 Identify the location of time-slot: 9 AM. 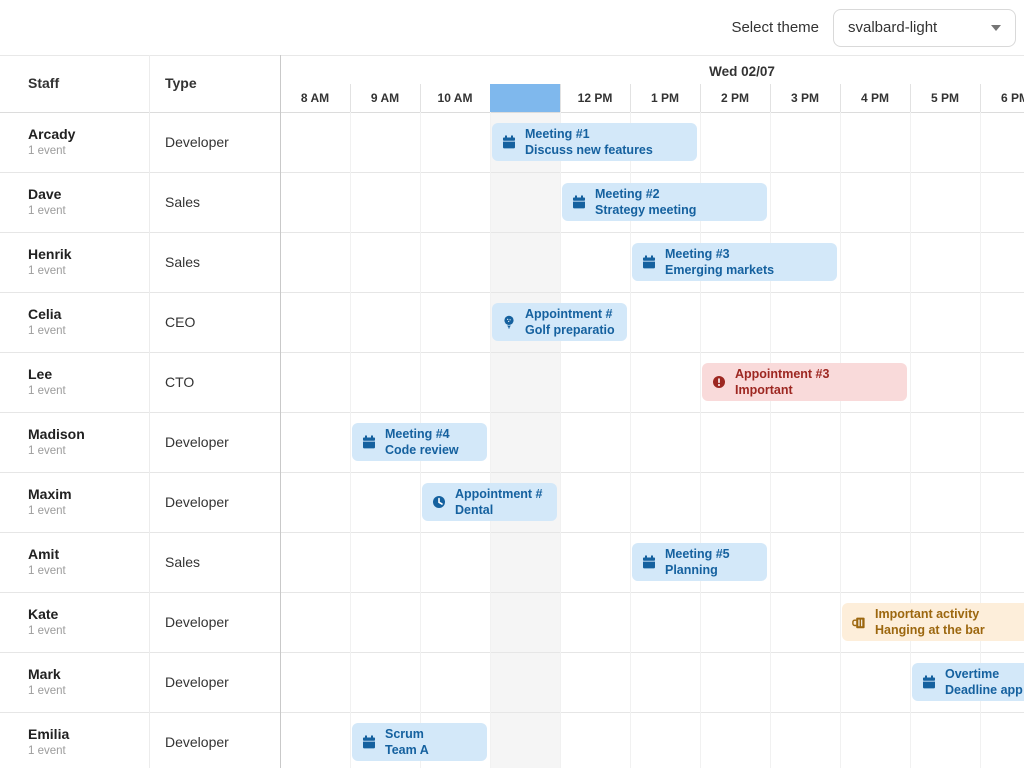
(385, 98).